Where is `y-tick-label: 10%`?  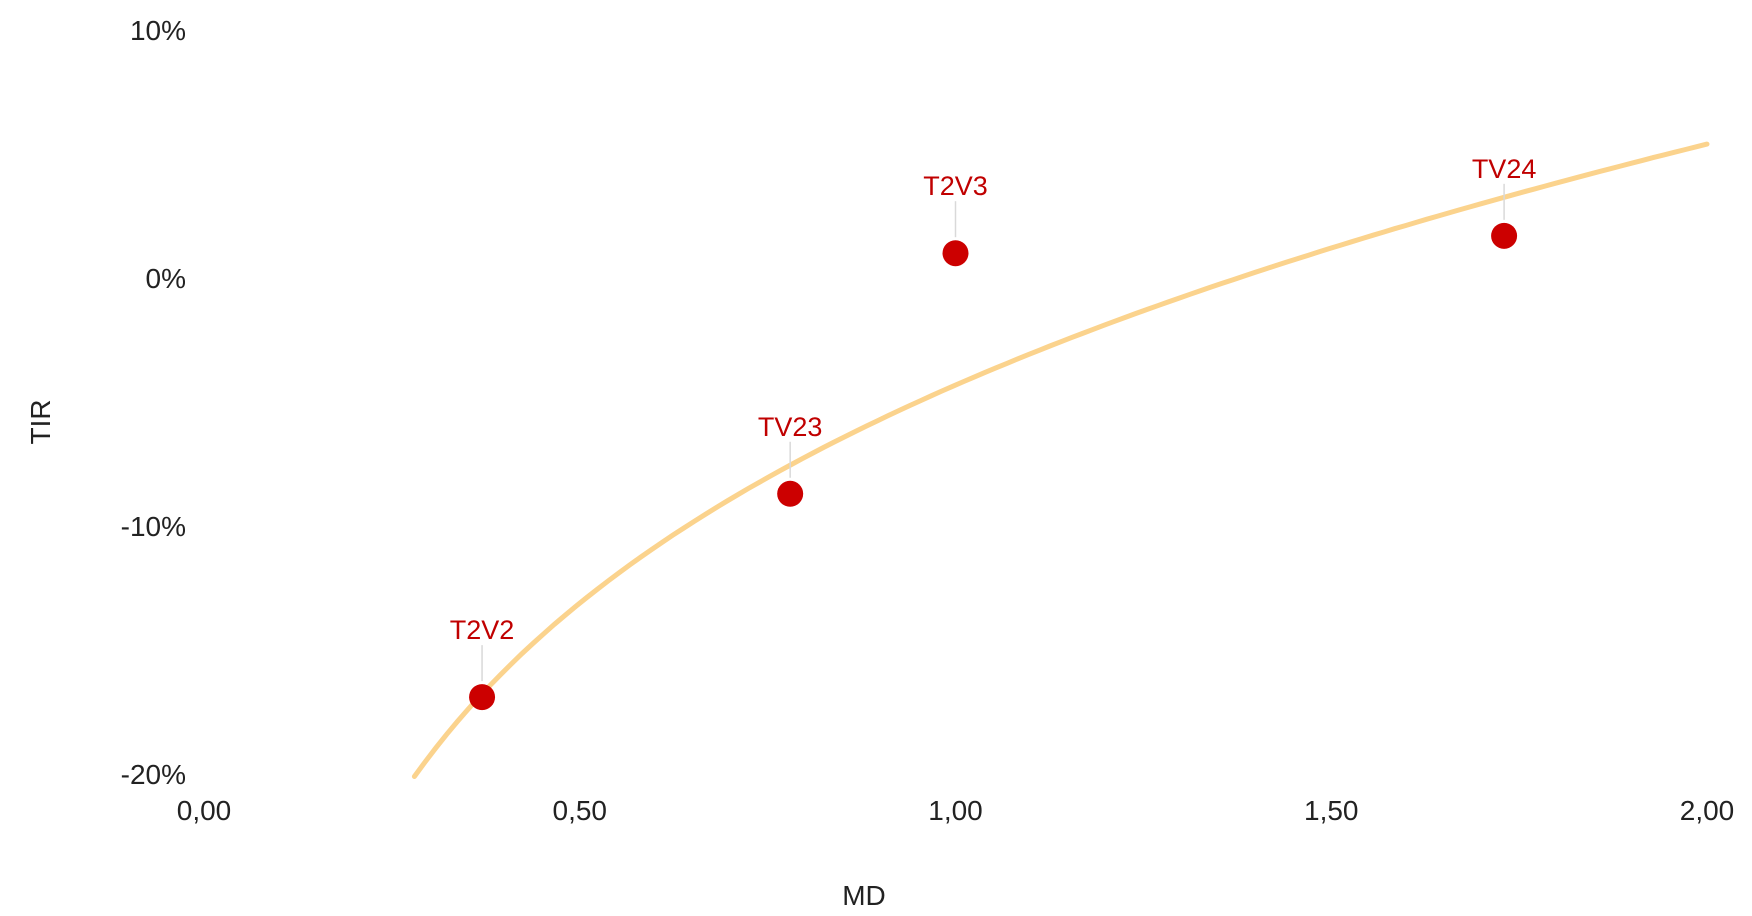
y-tick-label: 10% is located at coordinates (158, 30).